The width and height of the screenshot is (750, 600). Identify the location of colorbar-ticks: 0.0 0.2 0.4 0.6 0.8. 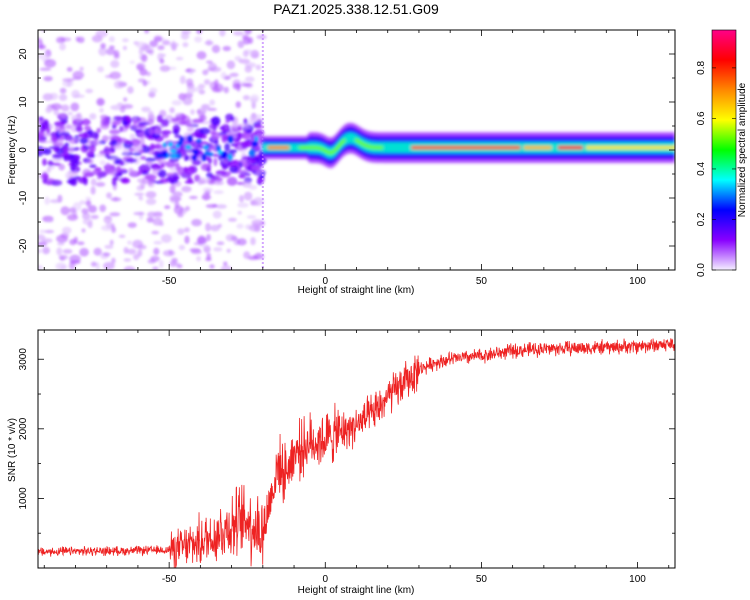
(716, 169).